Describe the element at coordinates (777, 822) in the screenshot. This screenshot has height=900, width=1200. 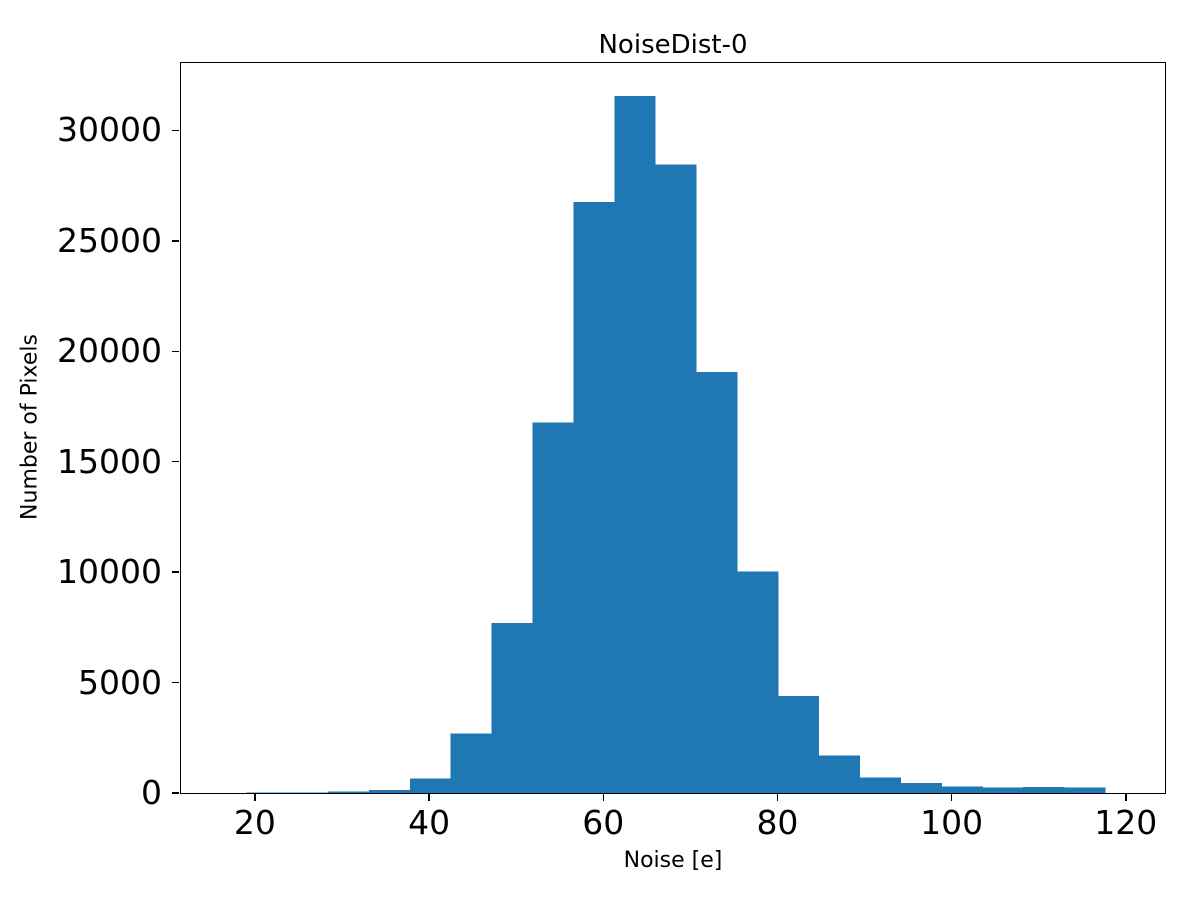
I see `x-tick-label: 80` at that location.